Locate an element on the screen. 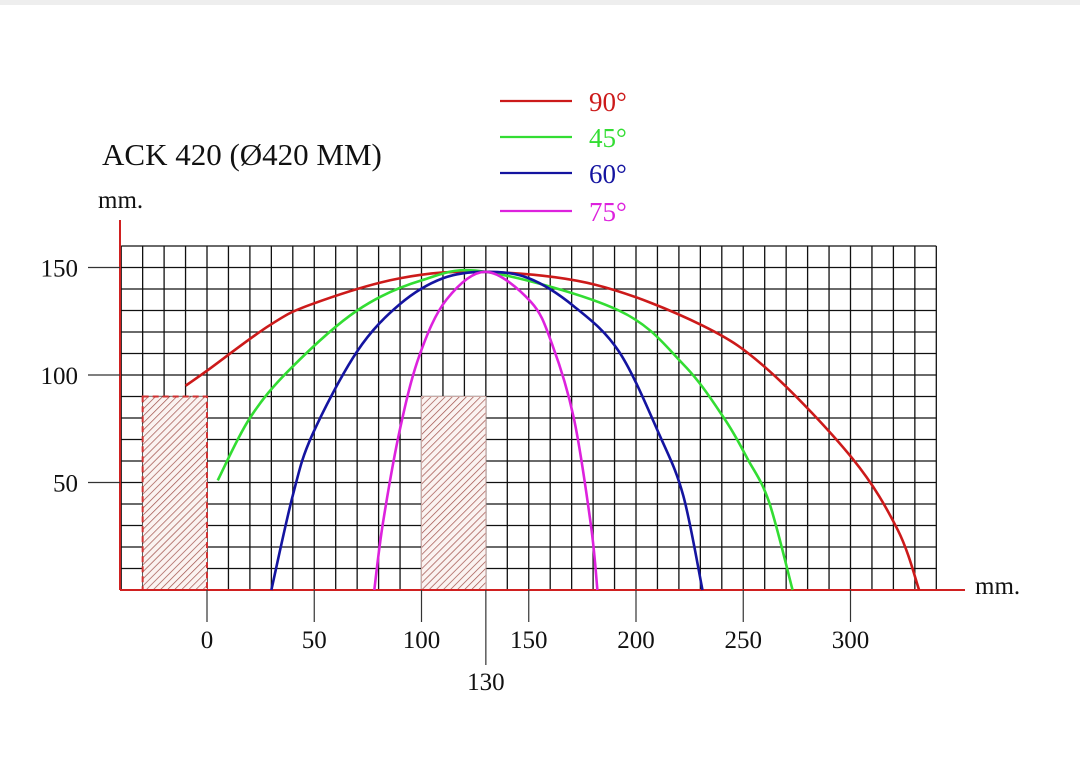 Image resolution: width=1080 pixels, height=769 pixels. y-tick-label: 100 is located at coordinates (60, 376).